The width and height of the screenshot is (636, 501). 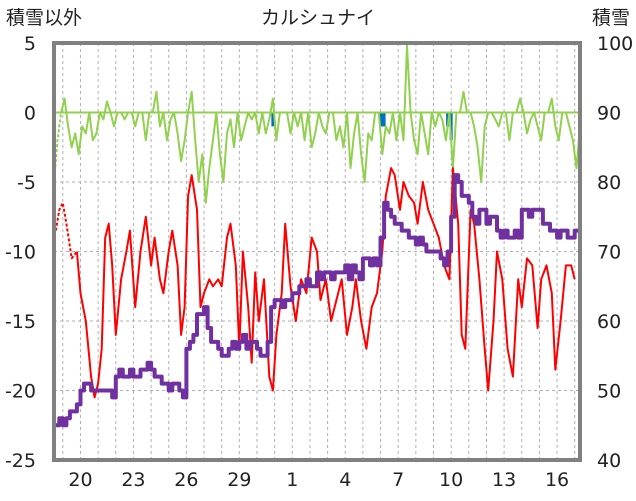 What do you see at coordinates (20, 392) in the screenshot?
I see `left-tick-label: -20` at bounding box center [20, 392].